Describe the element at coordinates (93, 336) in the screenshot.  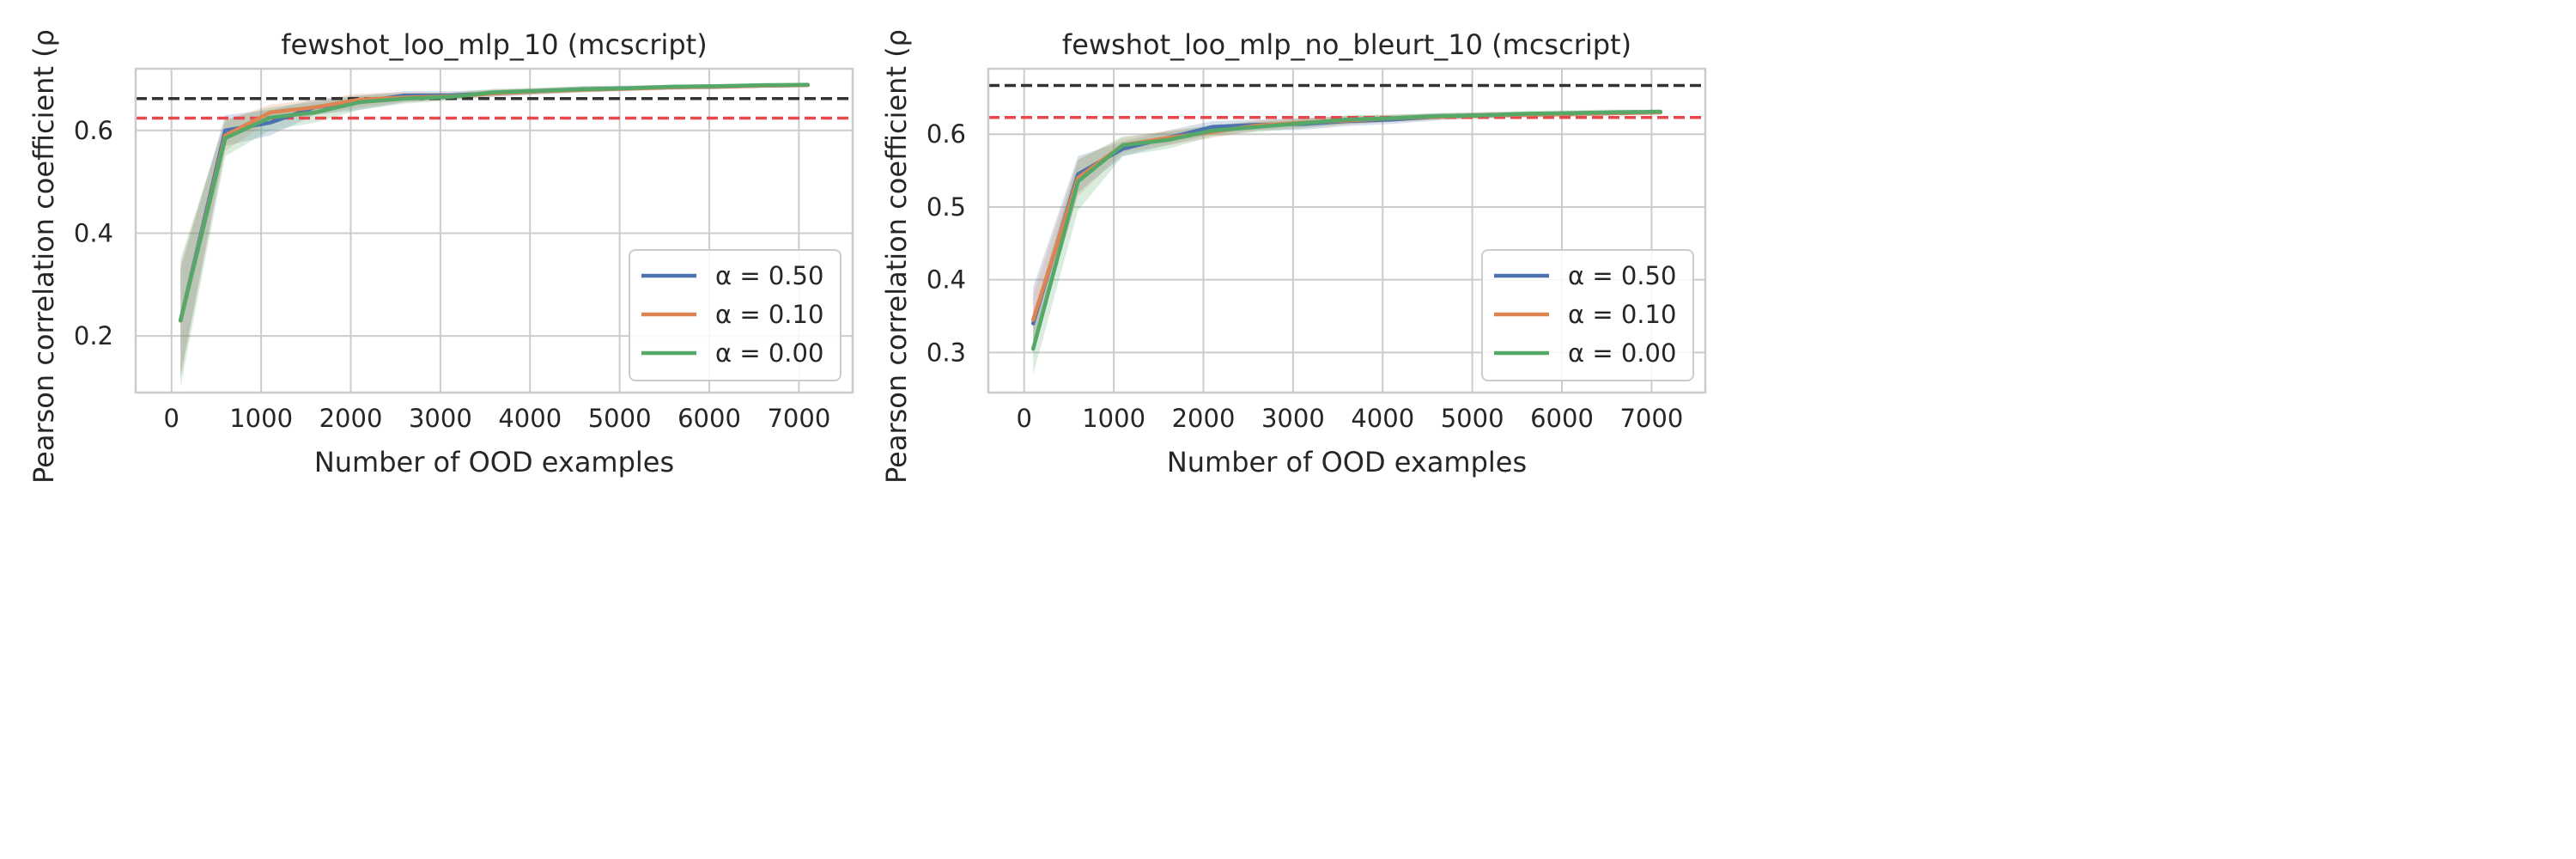
I see `y-tick-label: 0.2` at that location.